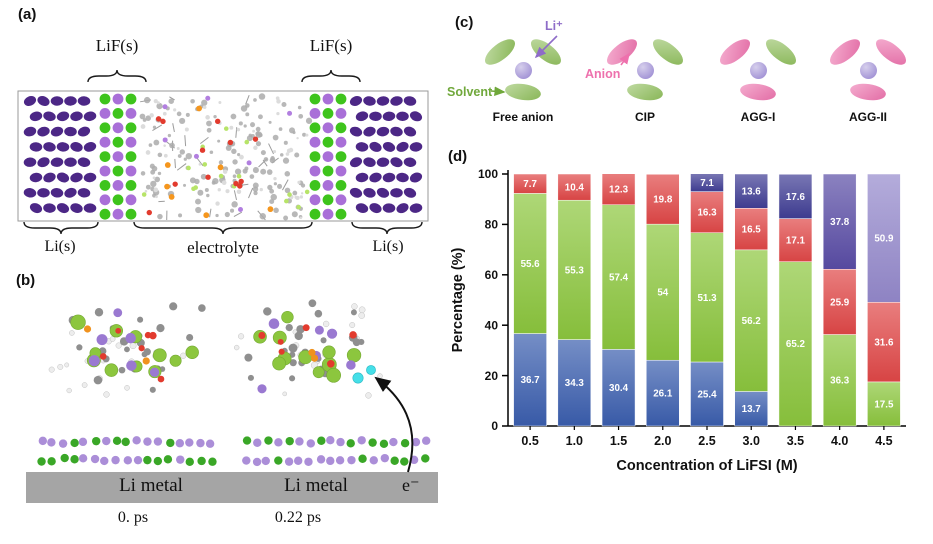 This screenshot has height=544, width=933. I want to click on segment-value: 30.4, so click(619, 388).